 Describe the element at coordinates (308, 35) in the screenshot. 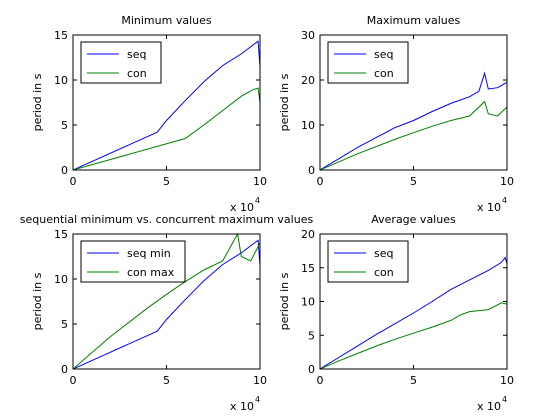

I see `y-tick-label: 30` at that location.